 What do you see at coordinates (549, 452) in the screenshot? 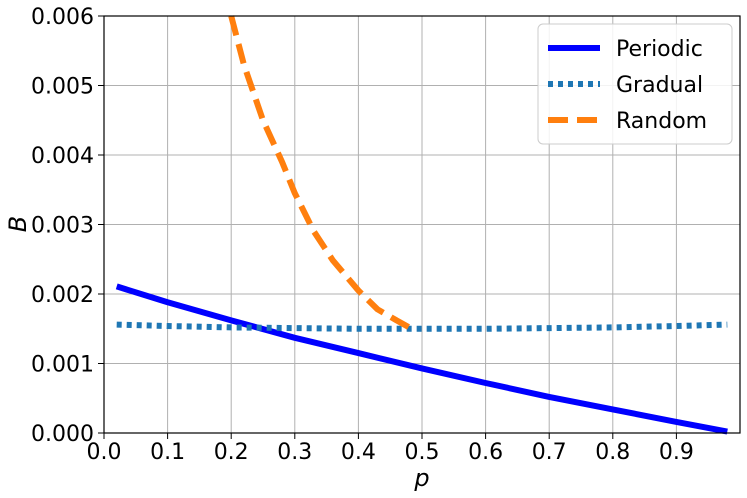
I see `x-tick-label: 0.7` at bounding box center [549, 452].